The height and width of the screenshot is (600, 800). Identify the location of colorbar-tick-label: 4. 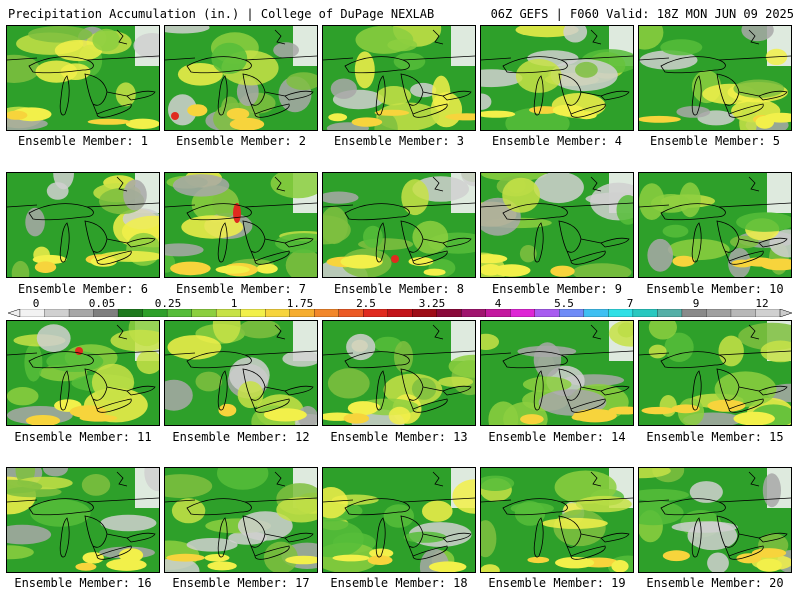
(498, 303).